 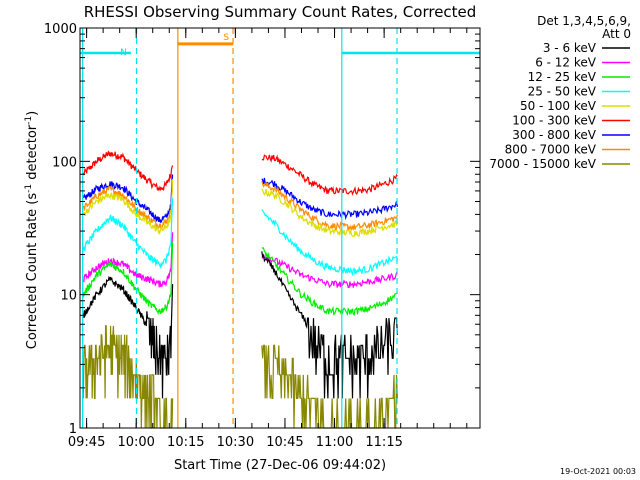 I want to click on y-axis-label-part1: Corrected Count Rate (s, so click(x=32, y=271).